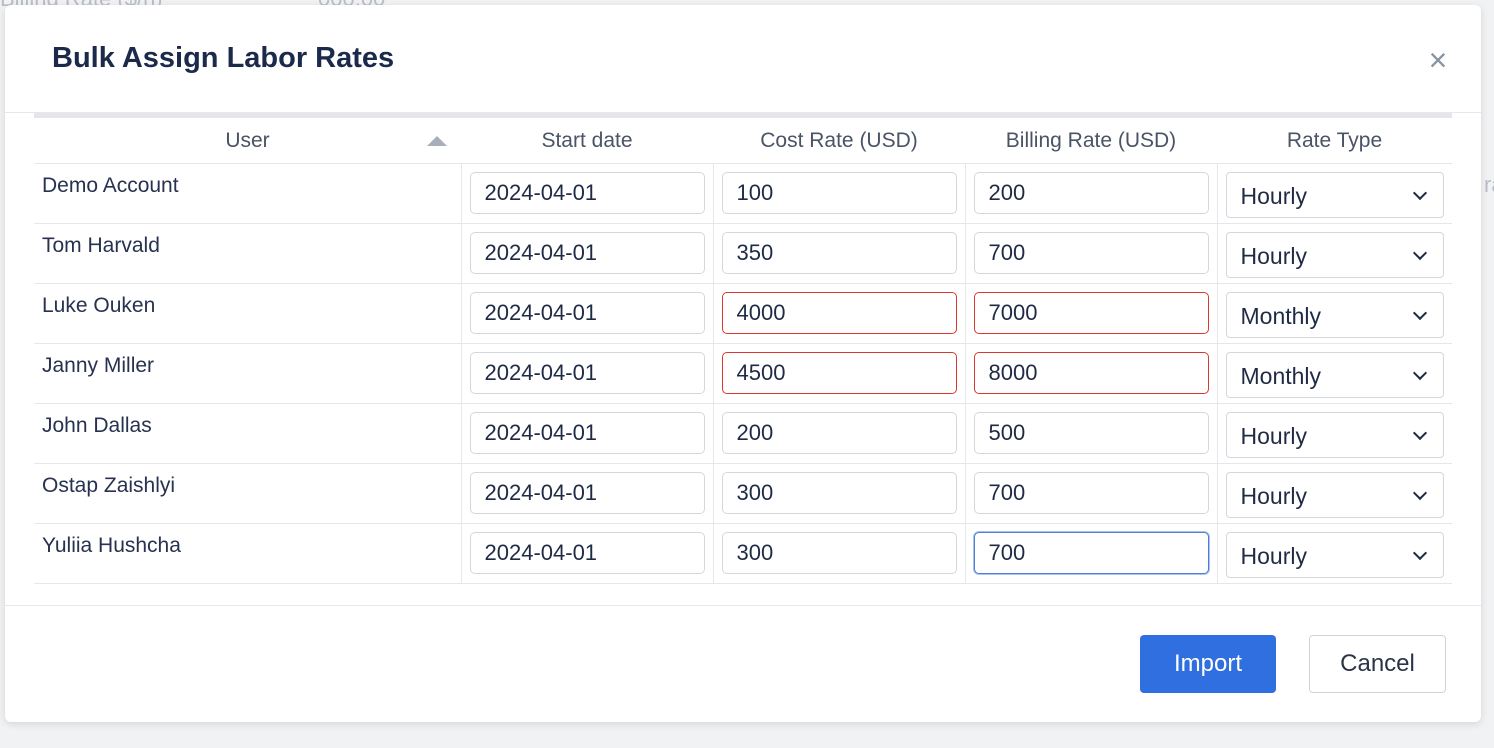 This screenshot has width=1494, height=748. What do you see at coordinates (743, 112) in the screenshot?
I see `header-divider` at bounding box center [743, 112].